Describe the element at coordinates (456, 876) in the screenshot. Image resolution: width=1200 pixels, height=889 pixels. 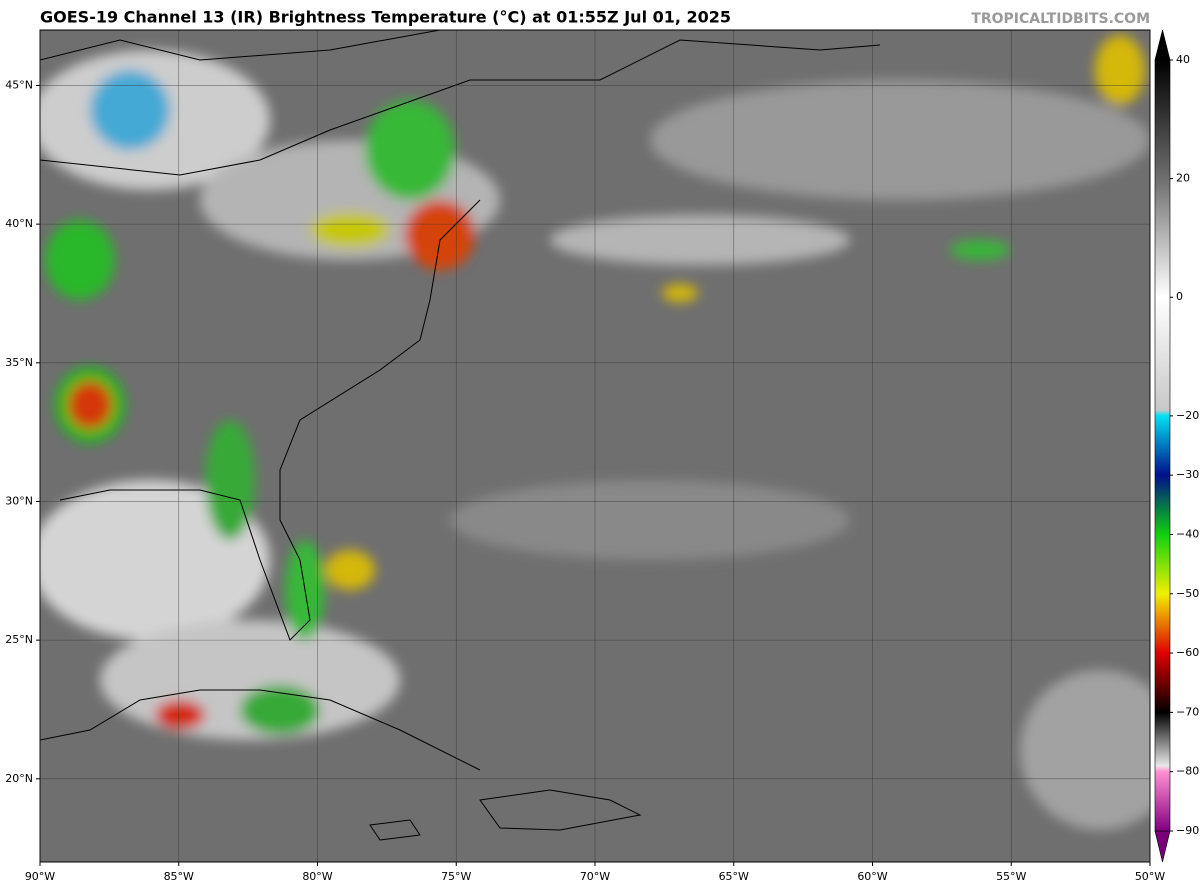
I see `lon-tick-label: 75°W` at that location.